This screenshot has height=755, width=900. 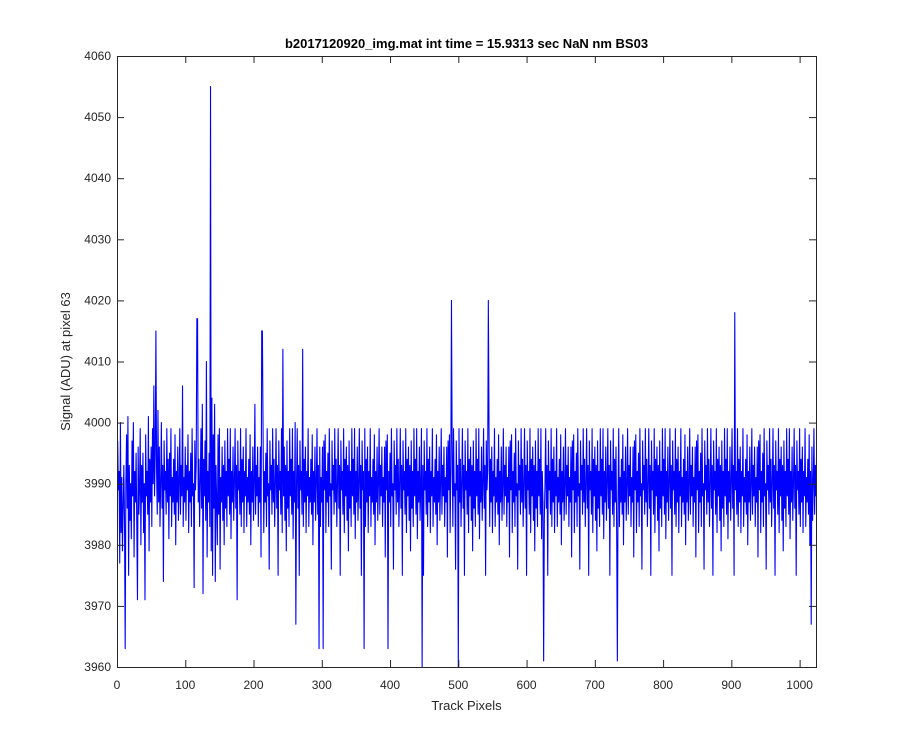 I want to click on x-tick-label: 800, so click(x=663, y=685).